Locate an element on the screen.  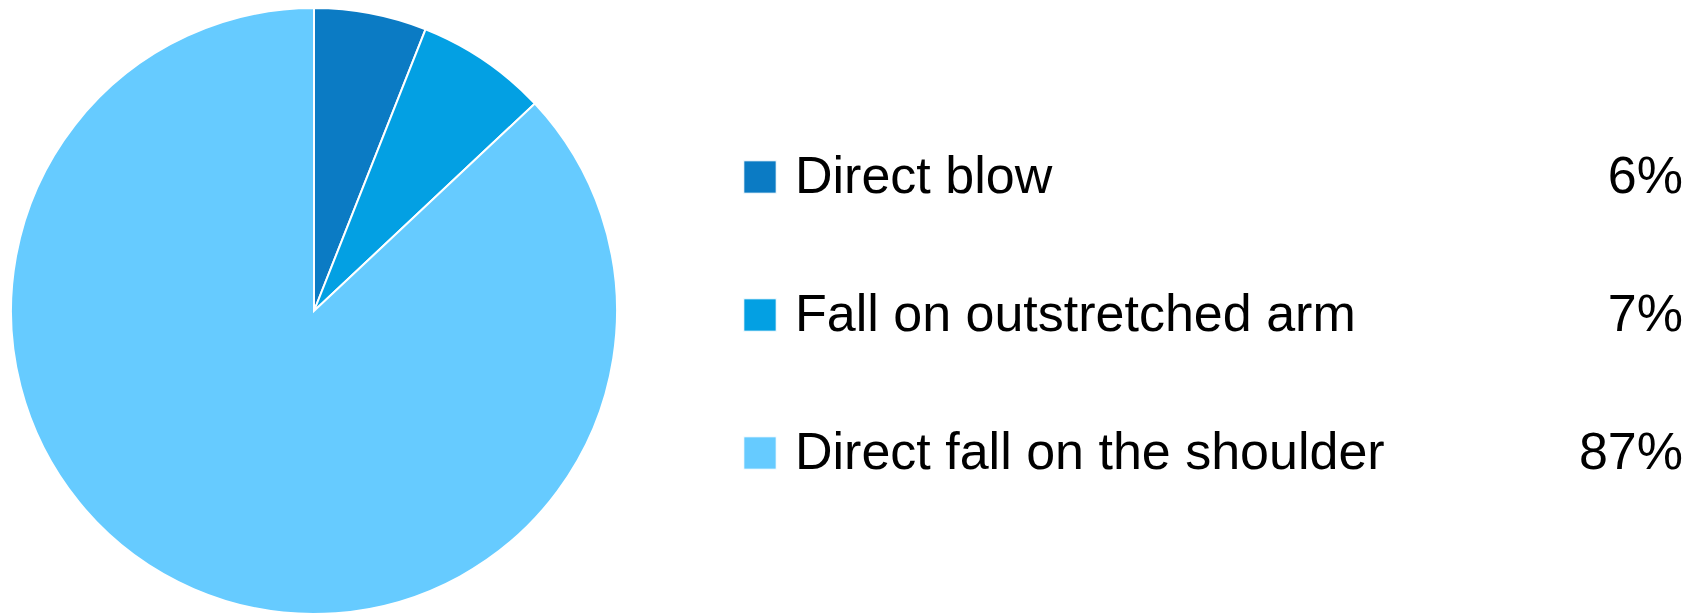
data-label: 6% is located at coordinates (1645, 175).